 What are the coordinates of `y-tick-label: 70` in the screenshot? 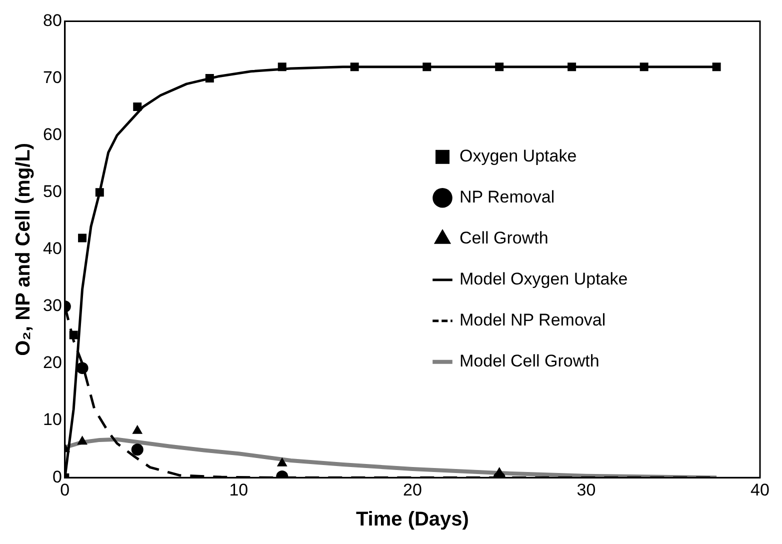 It's located at (52, 77).